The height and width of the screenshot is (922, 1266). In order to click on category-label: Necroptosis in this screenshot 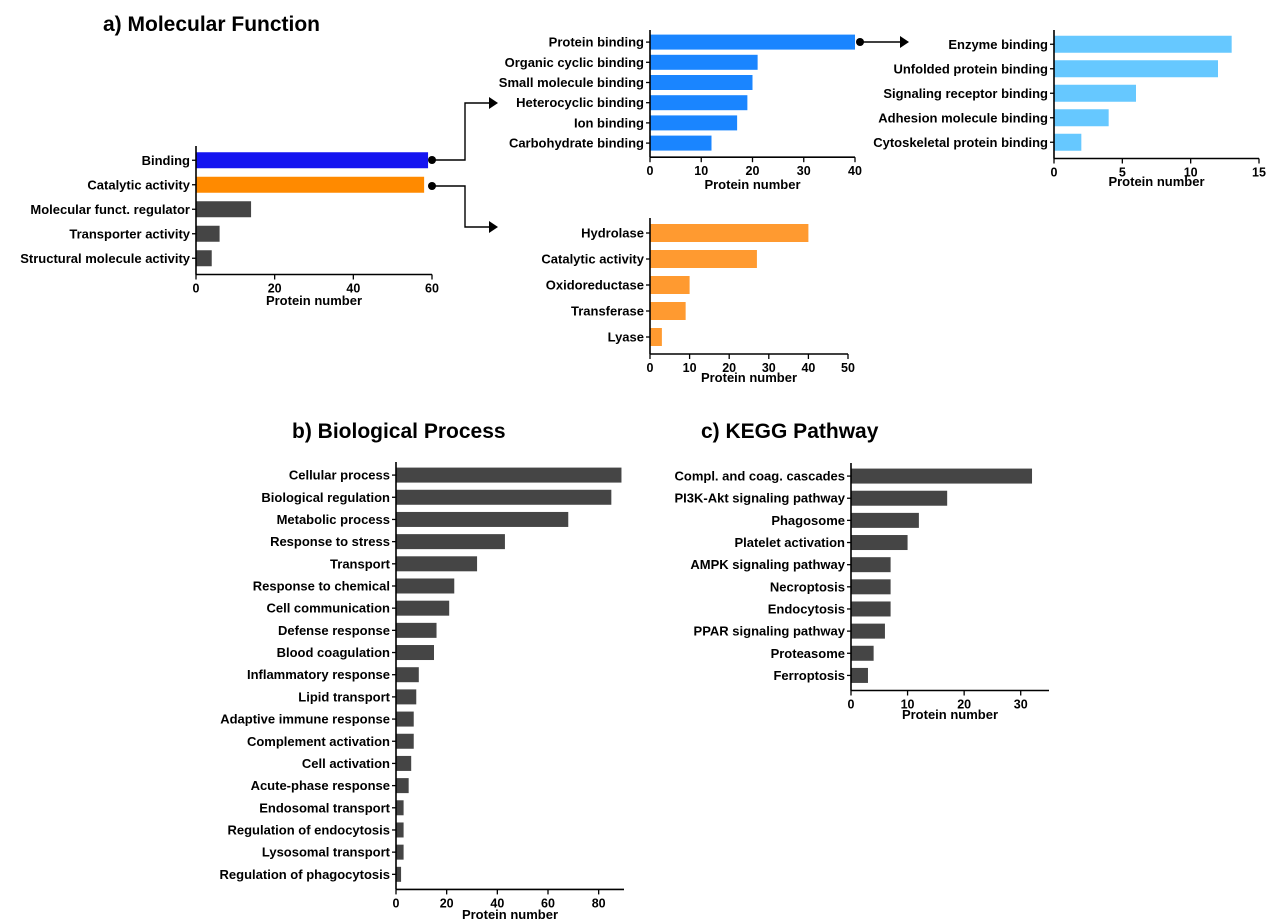, I will do `click(807, 586)`.